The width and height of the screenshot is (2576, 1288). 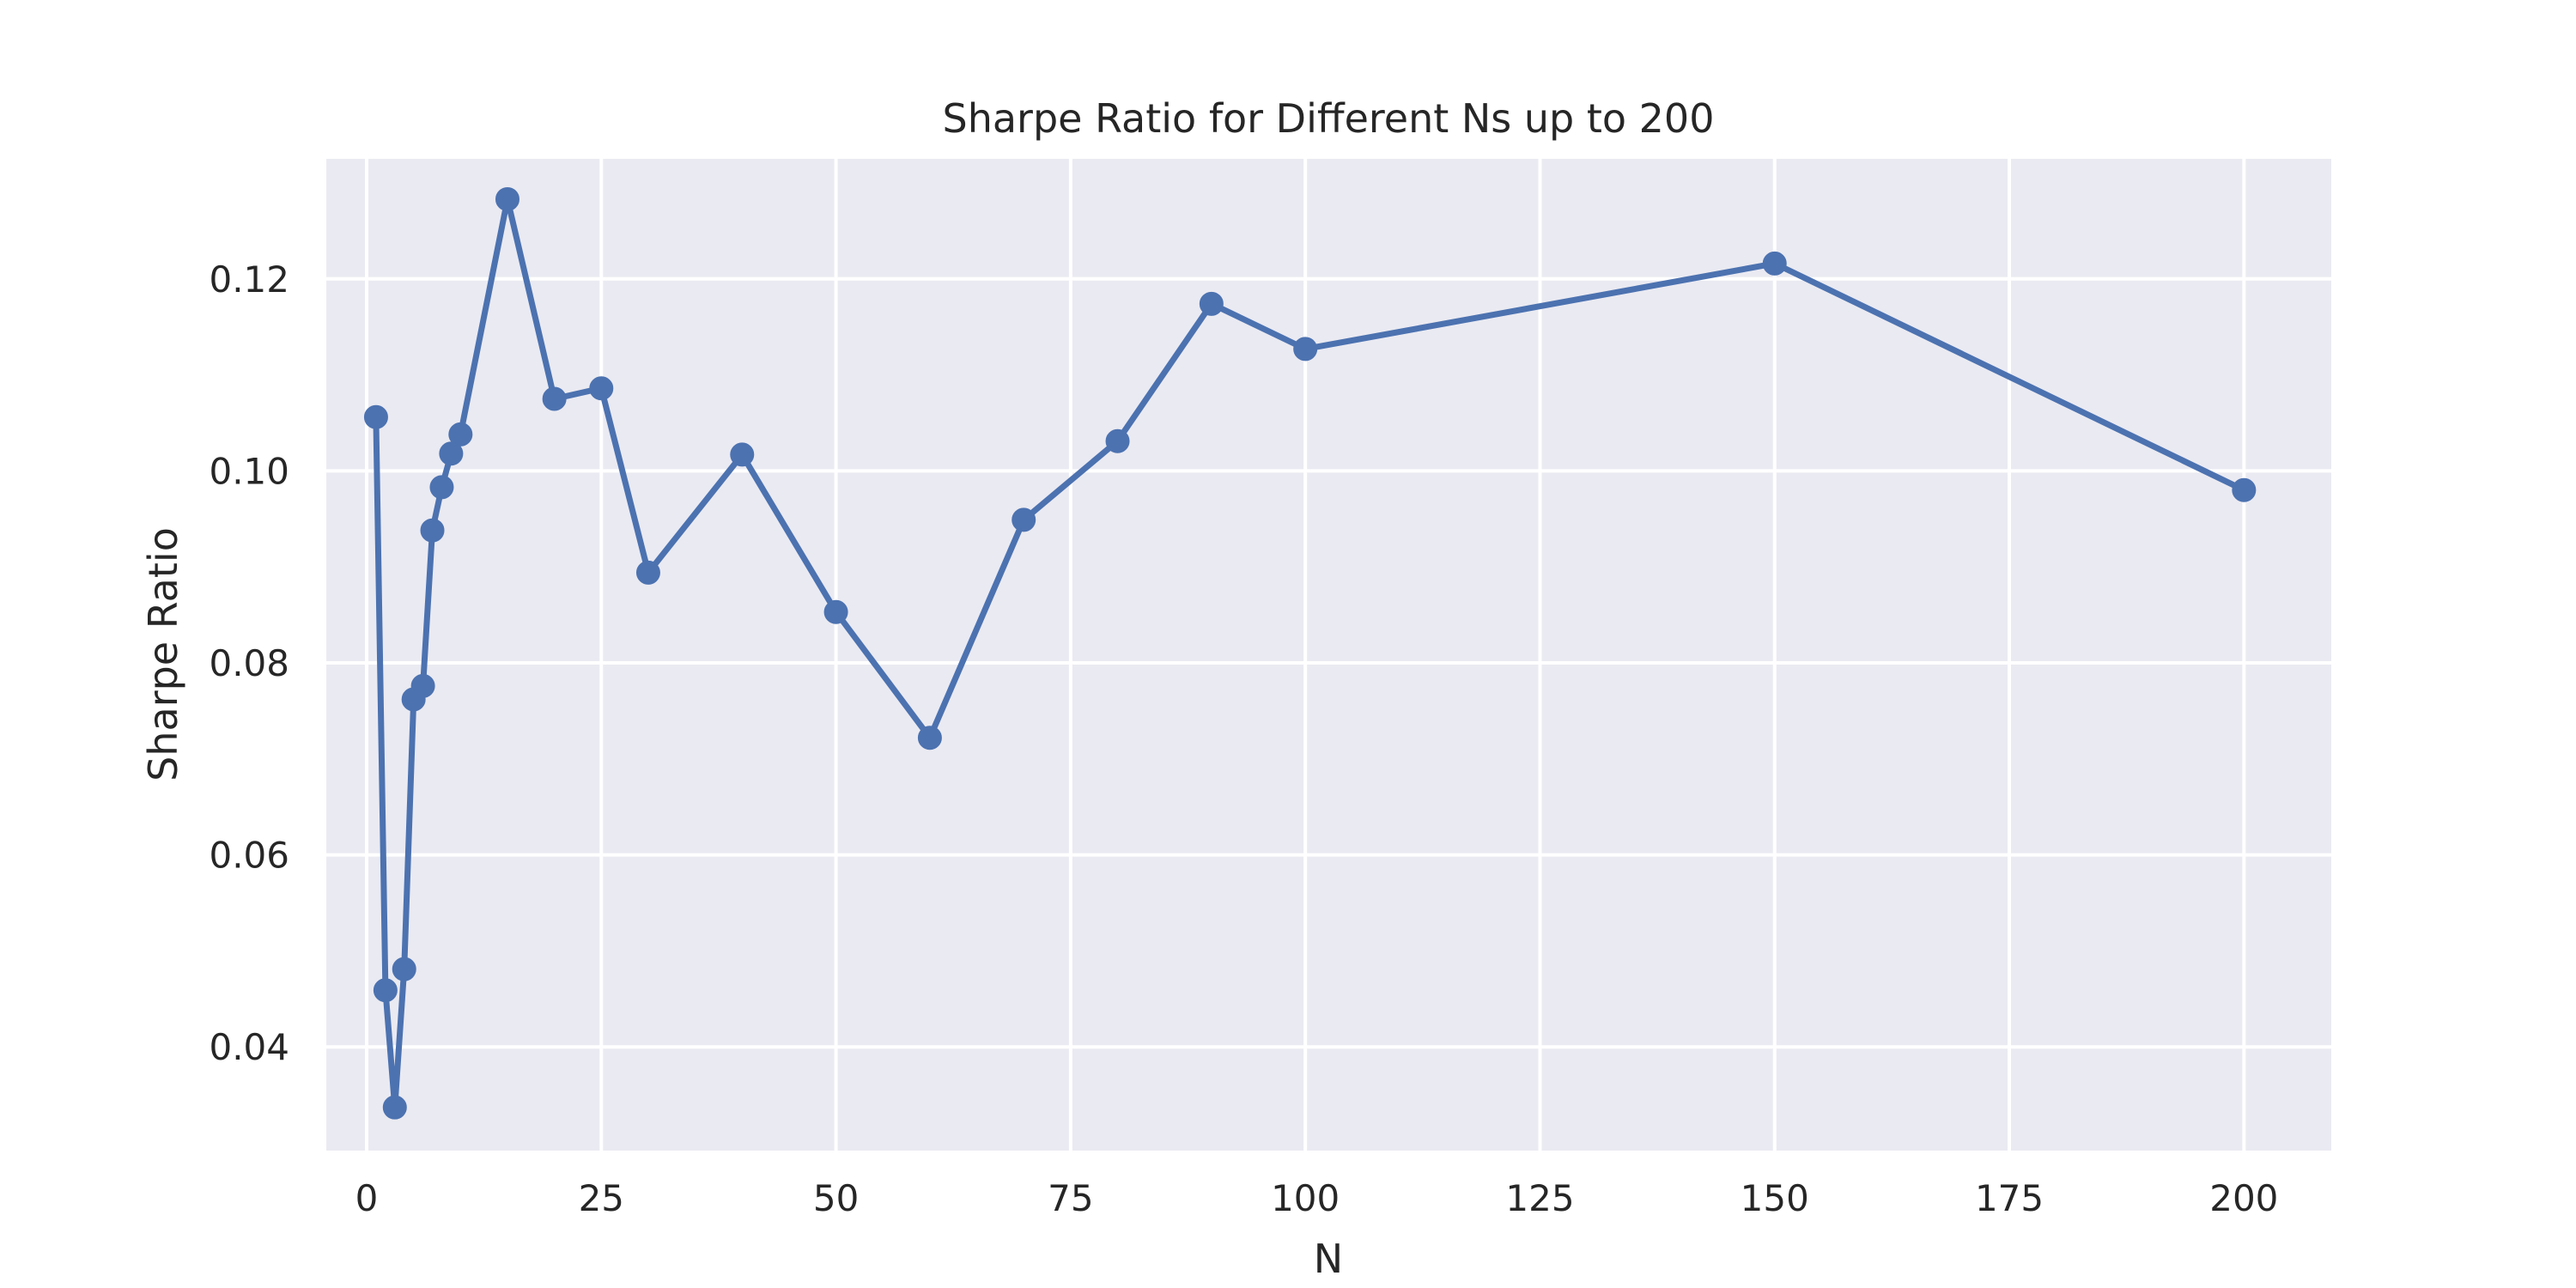 I want to click on y-tick-label: 0.10, so click(x=249, y=471).